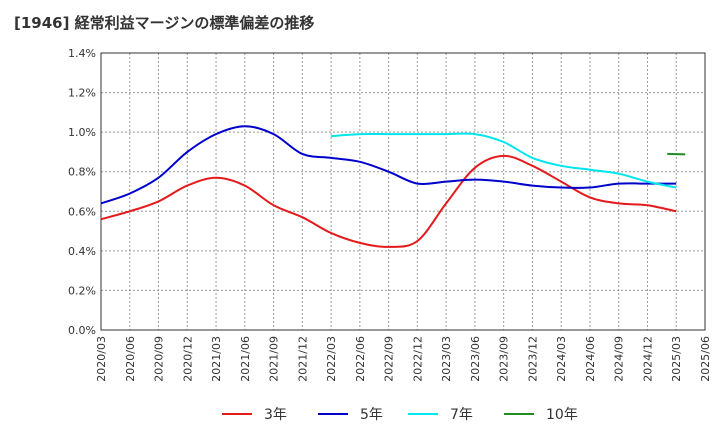  Describe the element at coordinates (302, 359) in the screenshot. I see `x-tick-label: 2021/12` at that location.